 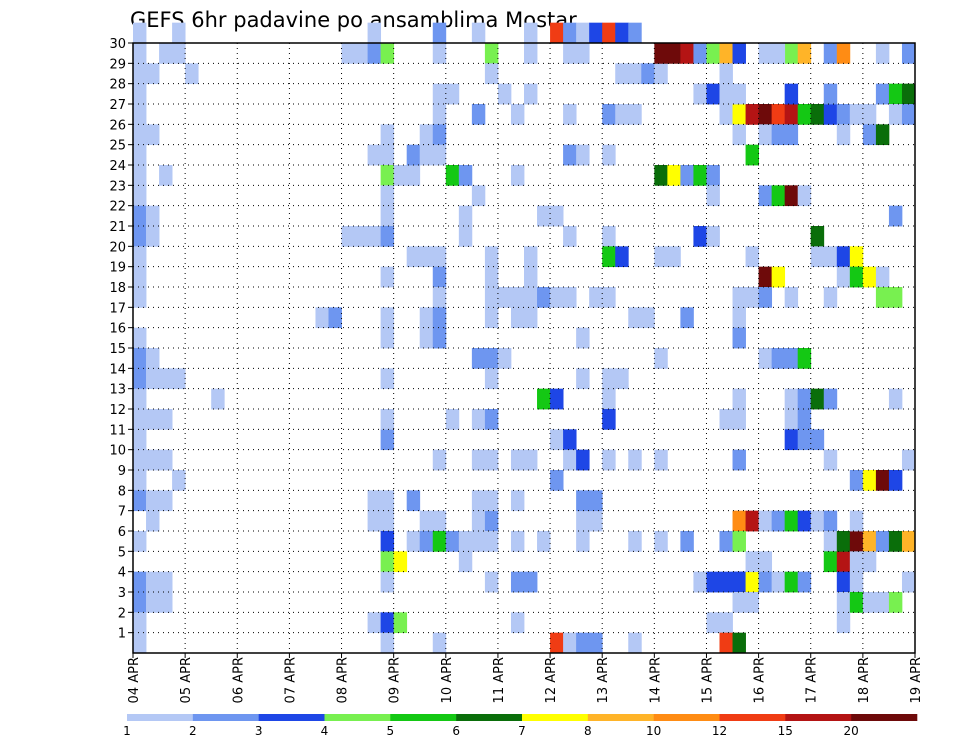 I want to click on y-tick-label: 6, so click(x=122, y=532).